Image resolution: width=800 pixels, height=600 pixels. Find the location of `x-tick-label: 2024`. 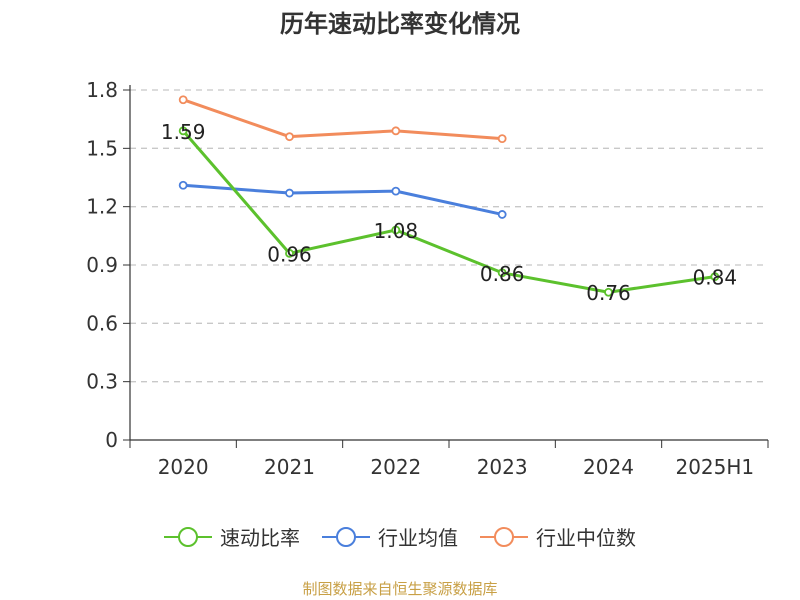

x-tick-label: 2024 is located at coordinates (608, 467).